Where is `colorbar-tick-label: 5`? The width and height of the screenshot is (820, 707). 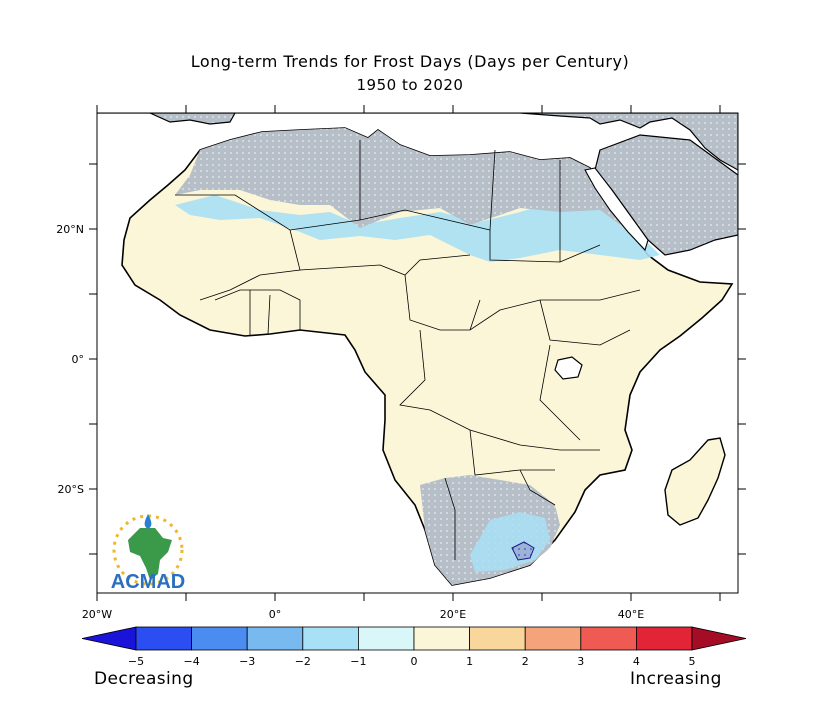 colorbar-tick-label: 5 is located at coordinates (692, 661).